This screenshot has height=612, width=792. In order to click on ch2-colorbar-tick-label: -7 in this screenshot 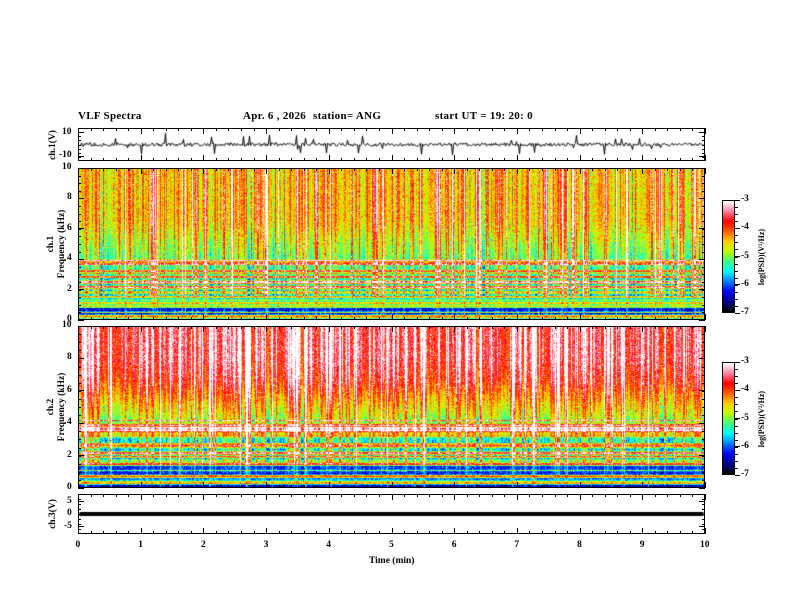, I will do `click(745, 474)`.